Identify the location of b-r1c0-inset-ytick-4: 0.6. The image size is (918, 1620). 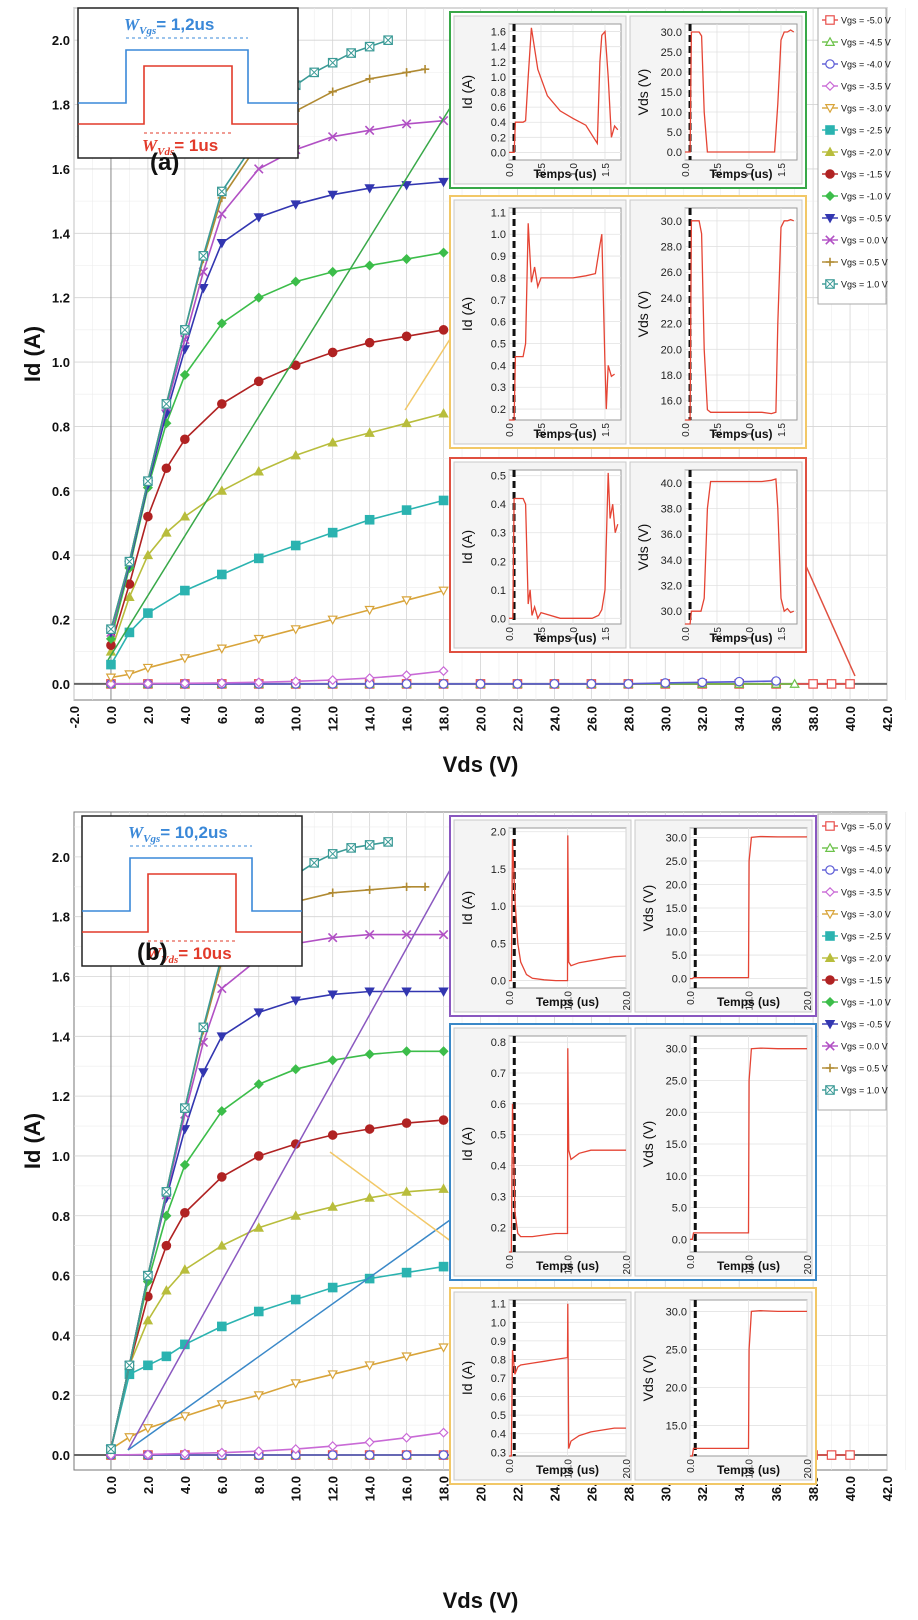
(498, 1105).